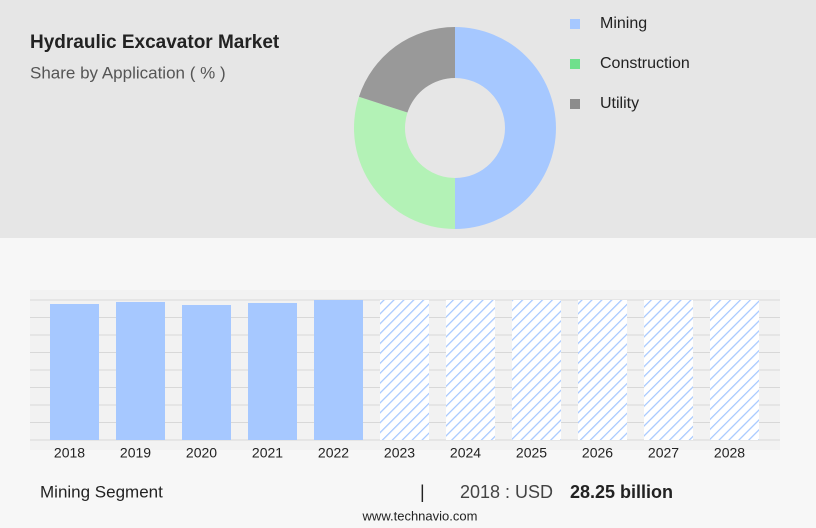 The image size is (816, 528). Describe the element at coordinates (623, 23) in the screenshot. I see `legend-label: Mining` at that location.